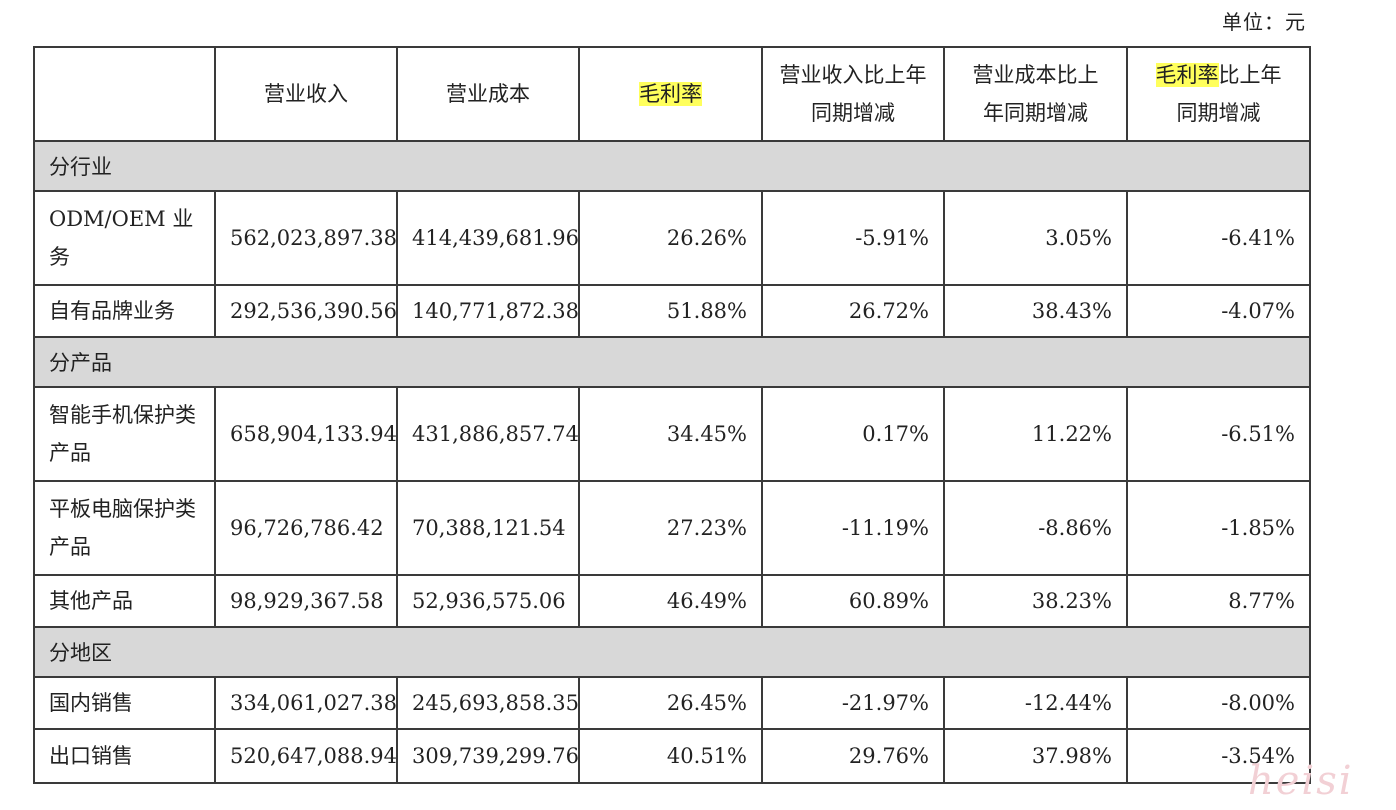  What do you see at coordinates (306, 756) in the screenshot?
I see `revenue-cell: 520,647,088.94` at bounding box center [306, 756].